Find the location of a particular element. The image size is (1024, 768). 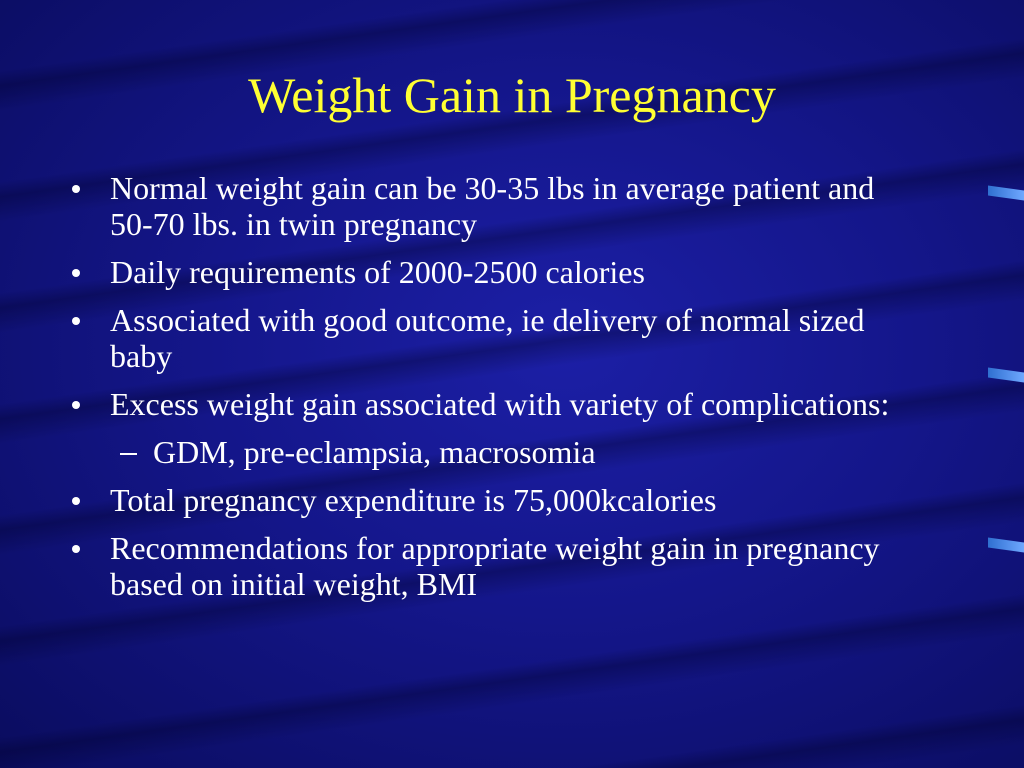

slide-title: Weight Gain in Pregnancy is located at coordinates (512, 95).